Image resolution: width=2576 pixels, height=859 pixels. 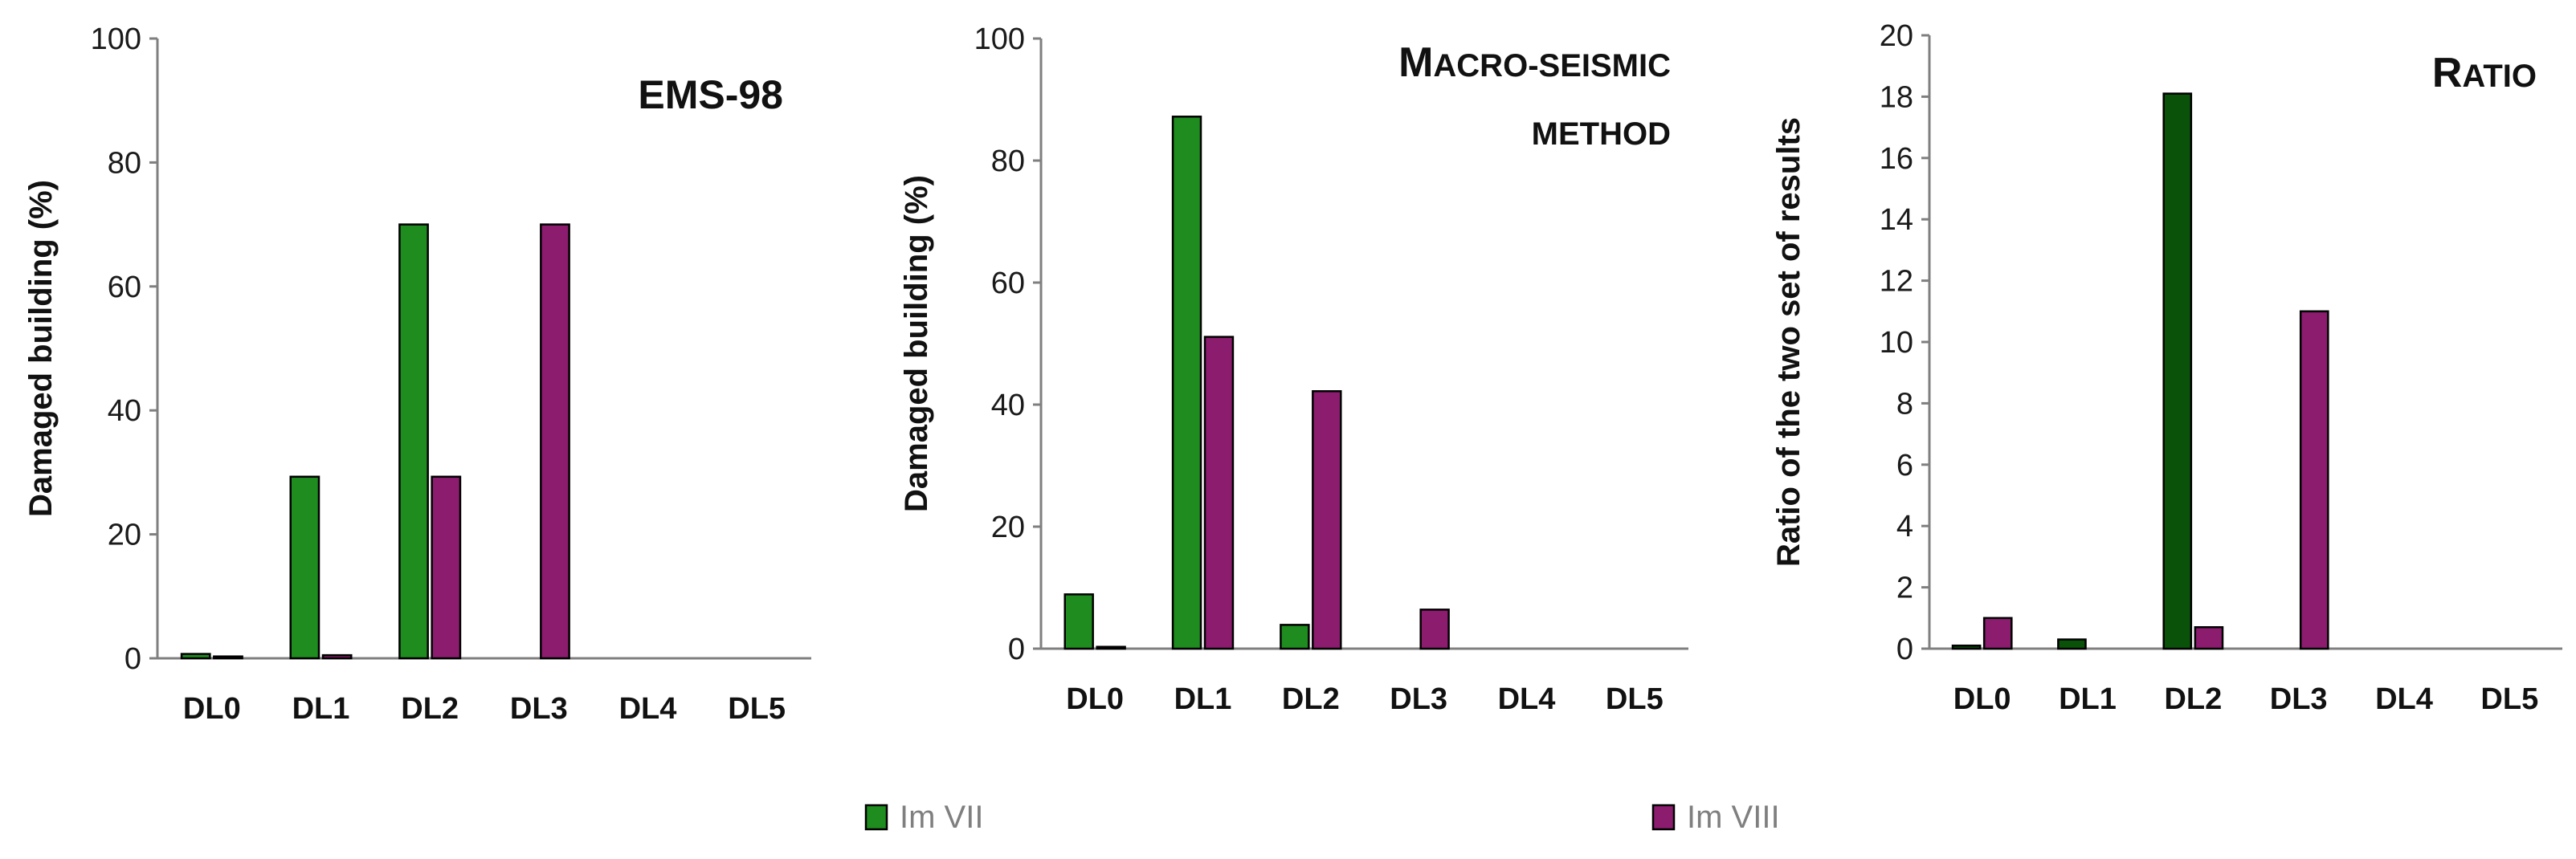 I want to click on chart-title: EMS-98, so click(x=710, y=94).